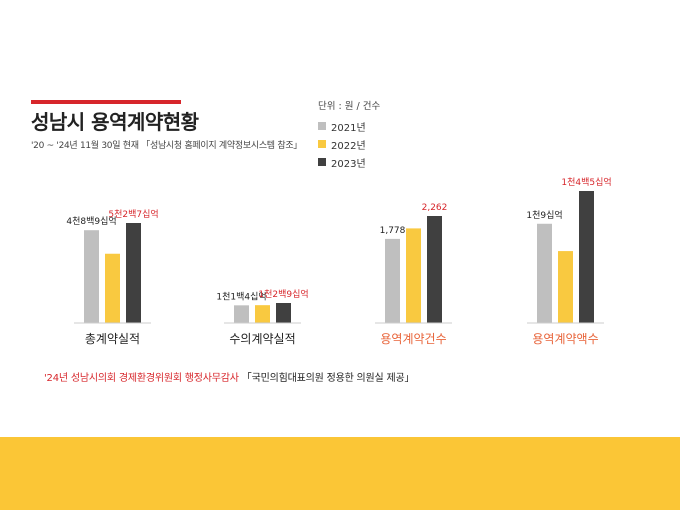 The image size is (680, 510). What do you see at coordinates (413, 338) in the screenshot?
I see `category-label-용역계약건수: 용역계약건수` at bounding box center [413, 338].